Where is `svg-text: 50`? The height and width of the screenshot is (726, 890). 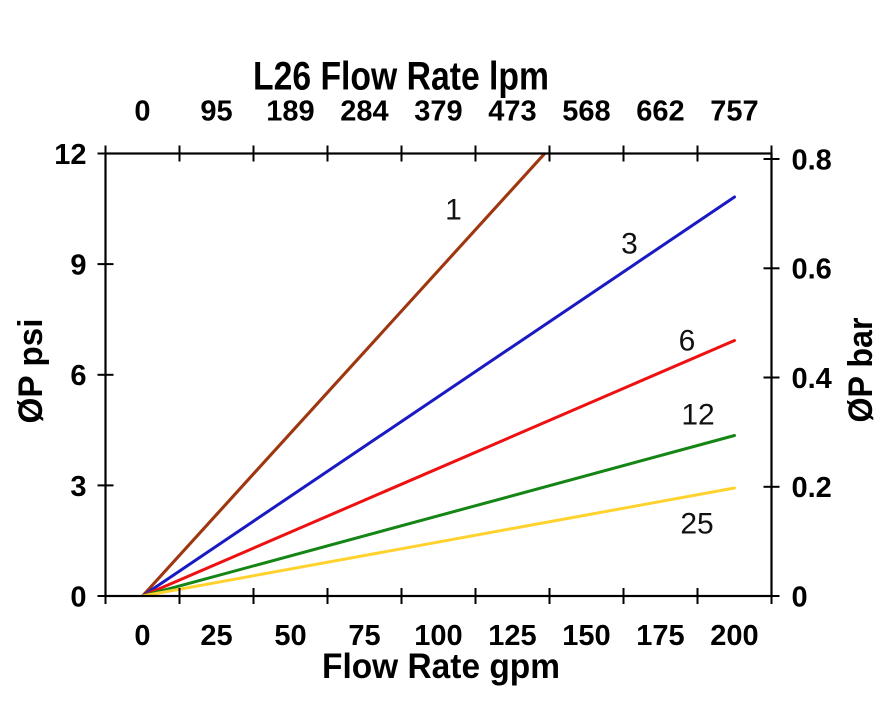 svg-text: 50 is located at coordinates (290, 636).